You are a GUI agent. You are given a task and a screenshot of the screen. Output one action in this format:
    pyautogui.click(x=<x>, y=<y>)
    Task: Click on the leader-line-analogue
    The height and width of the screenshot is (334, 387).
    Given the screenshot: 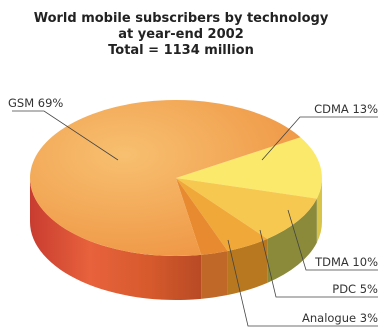 What is the action you would take?
    pyautogui.click(x=302, y=283)
    